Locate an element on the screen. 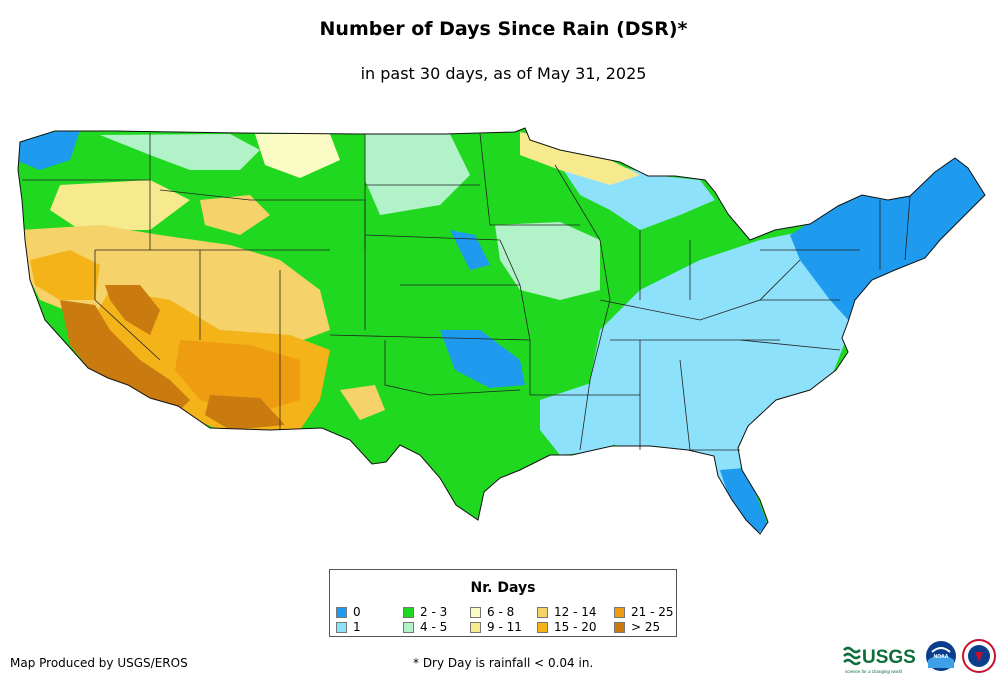  legend-item: 12 - 14 is located at coordinates (567, 612).